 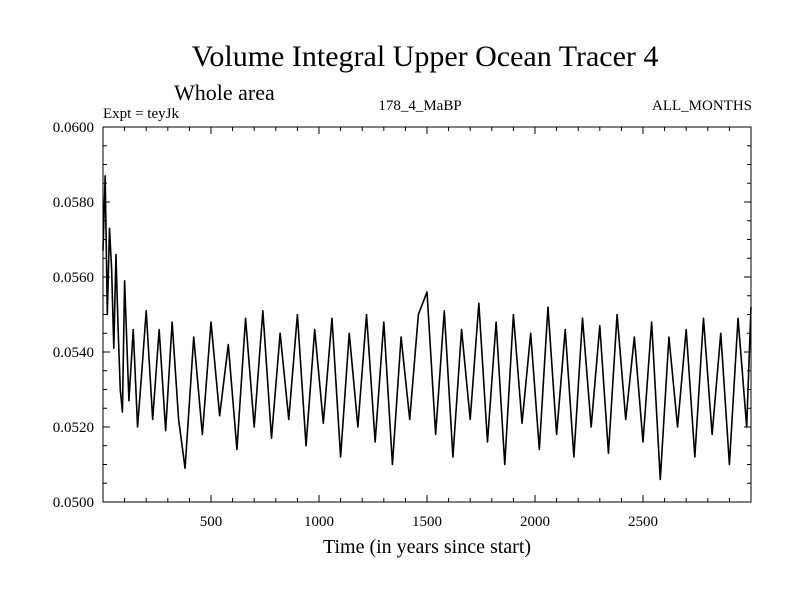 What do you see at coordinates (73, 503) in the screenshot?
I see `y-tick-label: 0.0500` at bounding box center [73, 503].